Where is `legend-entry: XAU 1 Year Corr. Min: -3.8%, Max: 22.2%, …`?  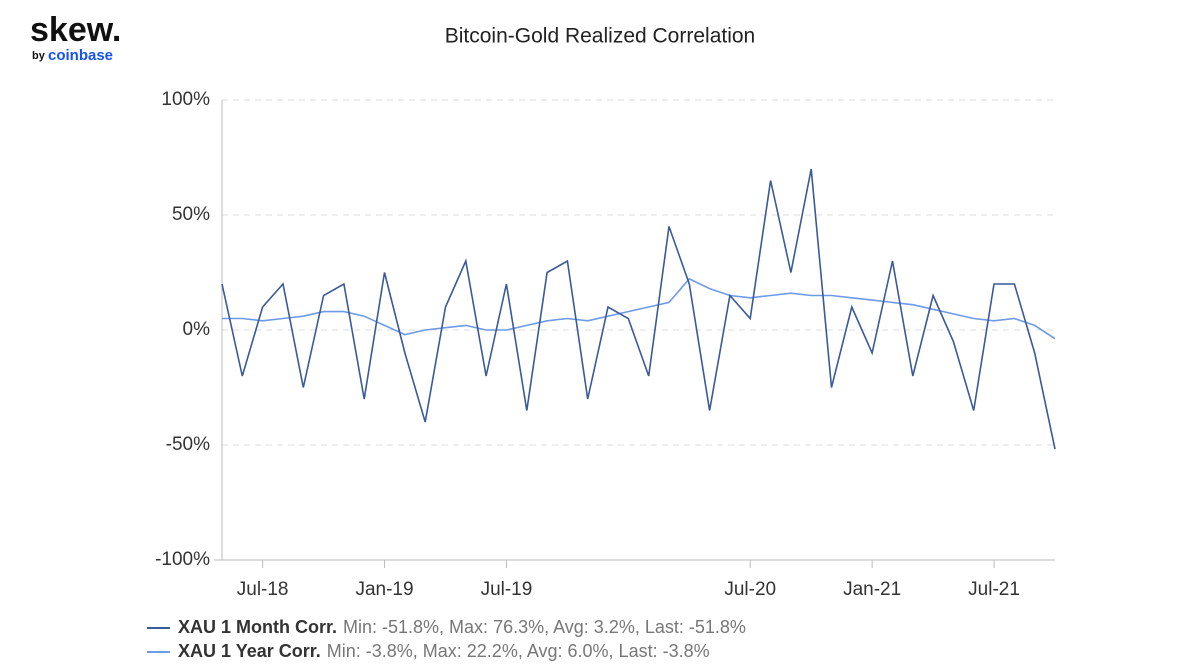
legend-entry: XAU 1 Year Corr. Min: -3.8%, Max: 22.2%, … is located at coordinates (444, 651).